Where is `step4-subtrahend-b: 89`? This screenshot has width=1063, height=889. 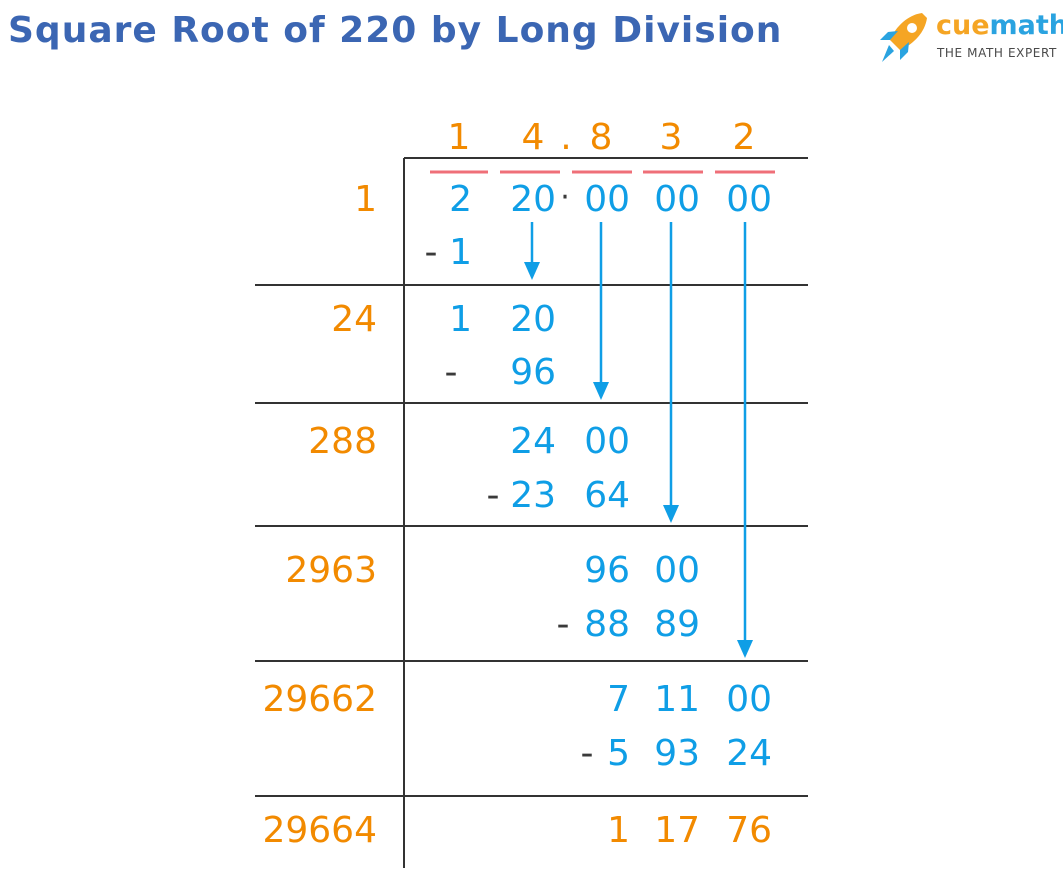 step4-subtrahend-b: 89 is located at coordinates (677, 624).